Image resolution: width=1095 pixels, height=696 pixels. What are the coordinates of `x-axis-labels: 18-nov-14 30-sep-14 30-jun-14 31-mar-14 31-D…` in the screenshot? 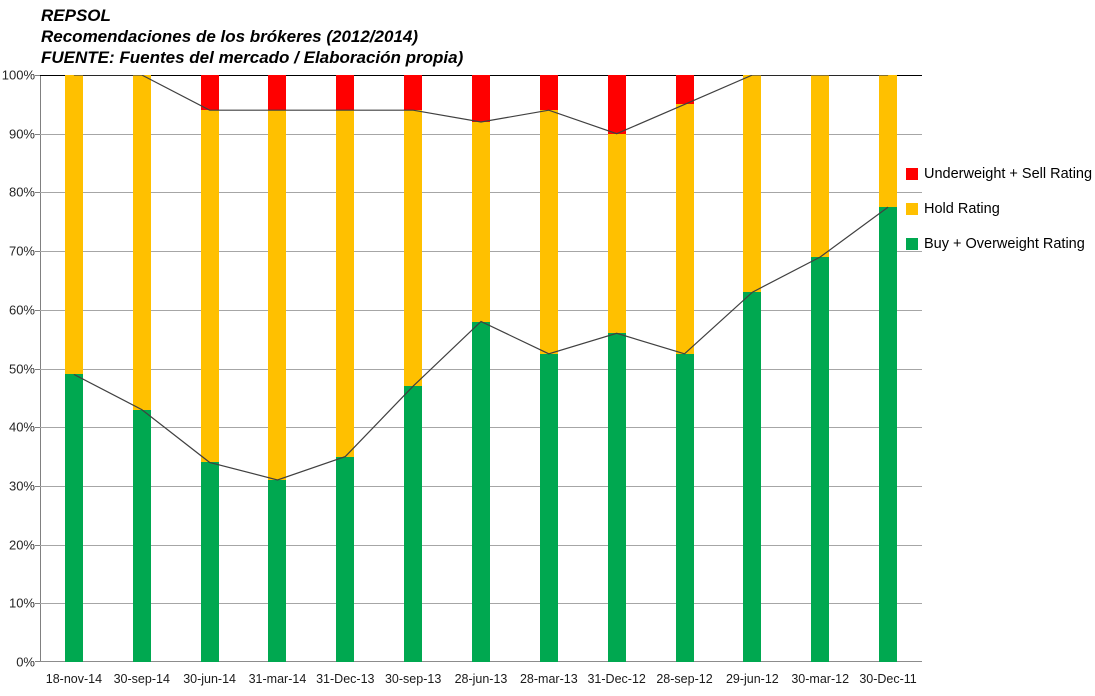 It's located at (481, 679).